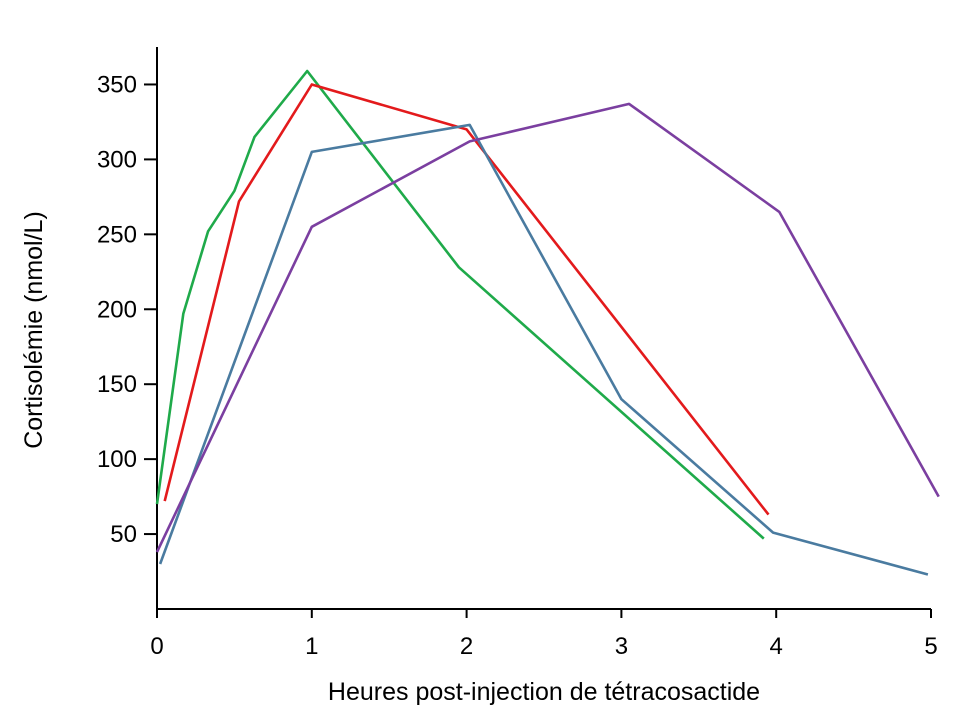 Image resolution: width=959 pixels, height=720 pixels. I want to click on y-tick-label: 200, so click(117, 309).